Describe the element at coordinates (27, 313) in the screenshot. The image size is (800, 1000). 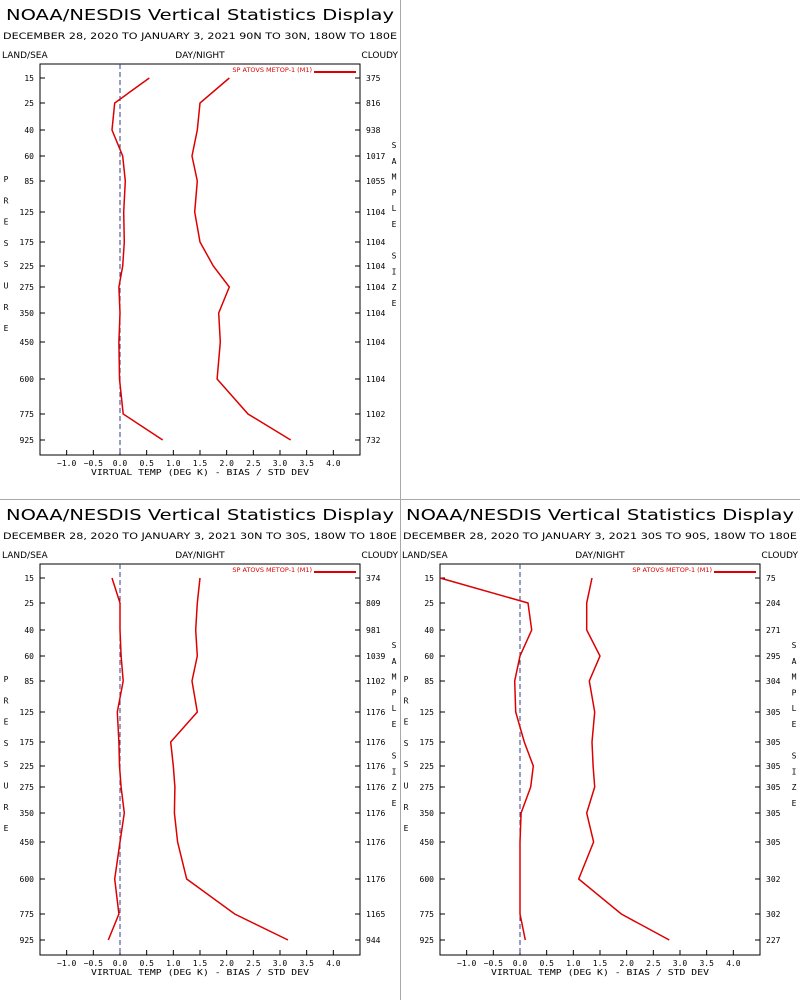
I see `pressure-level-label: 350` at that location.